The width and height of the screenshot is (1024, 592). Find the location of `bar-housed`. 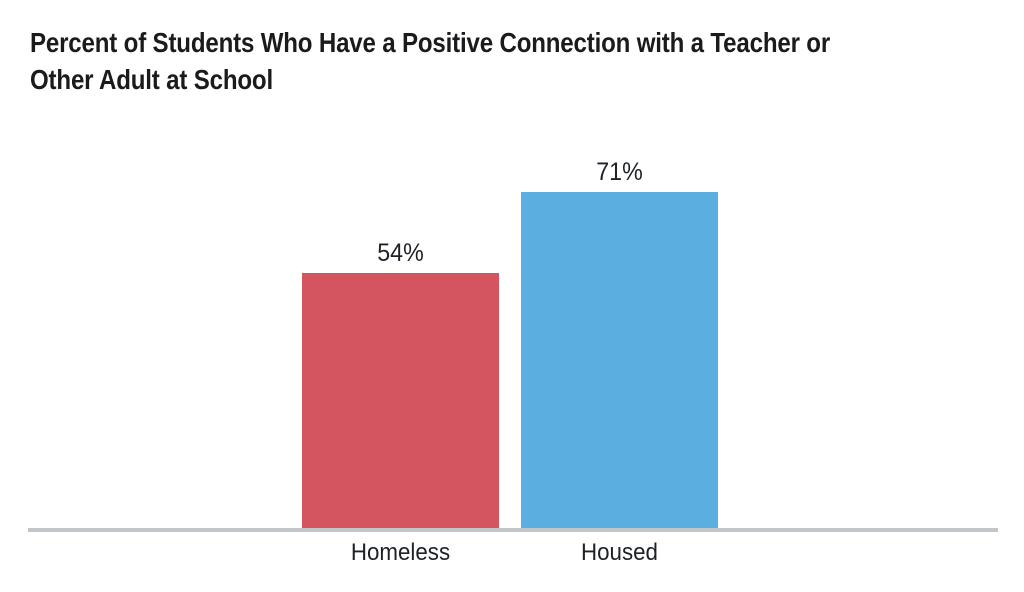

bar-housed is located at coordinates (619, 360).